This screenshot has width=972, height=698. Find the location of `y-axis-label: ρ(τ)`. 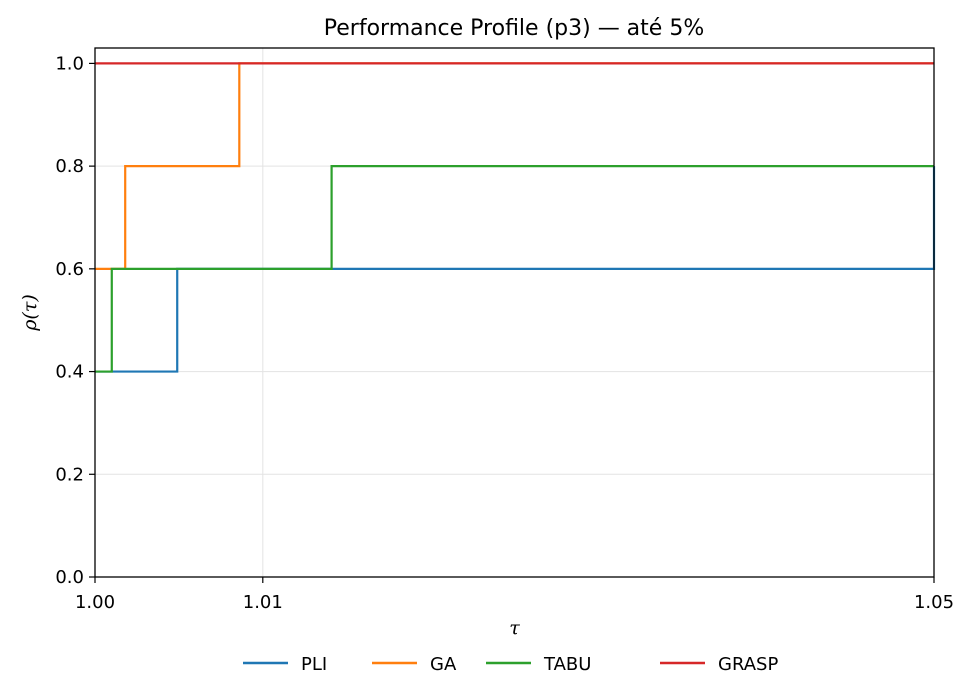

y-axis-label: ρ(τ) is located at coordinates (30, 313).